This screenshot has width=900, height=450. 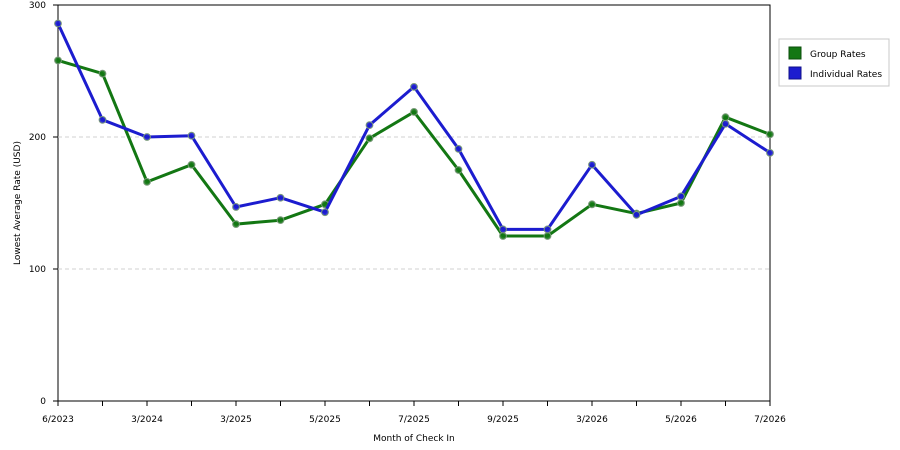 What do you see at coordinates (503, 420) in the screenshot?
I see `x-tick-label-10: 9/2025` at bounding box center [503, 420].